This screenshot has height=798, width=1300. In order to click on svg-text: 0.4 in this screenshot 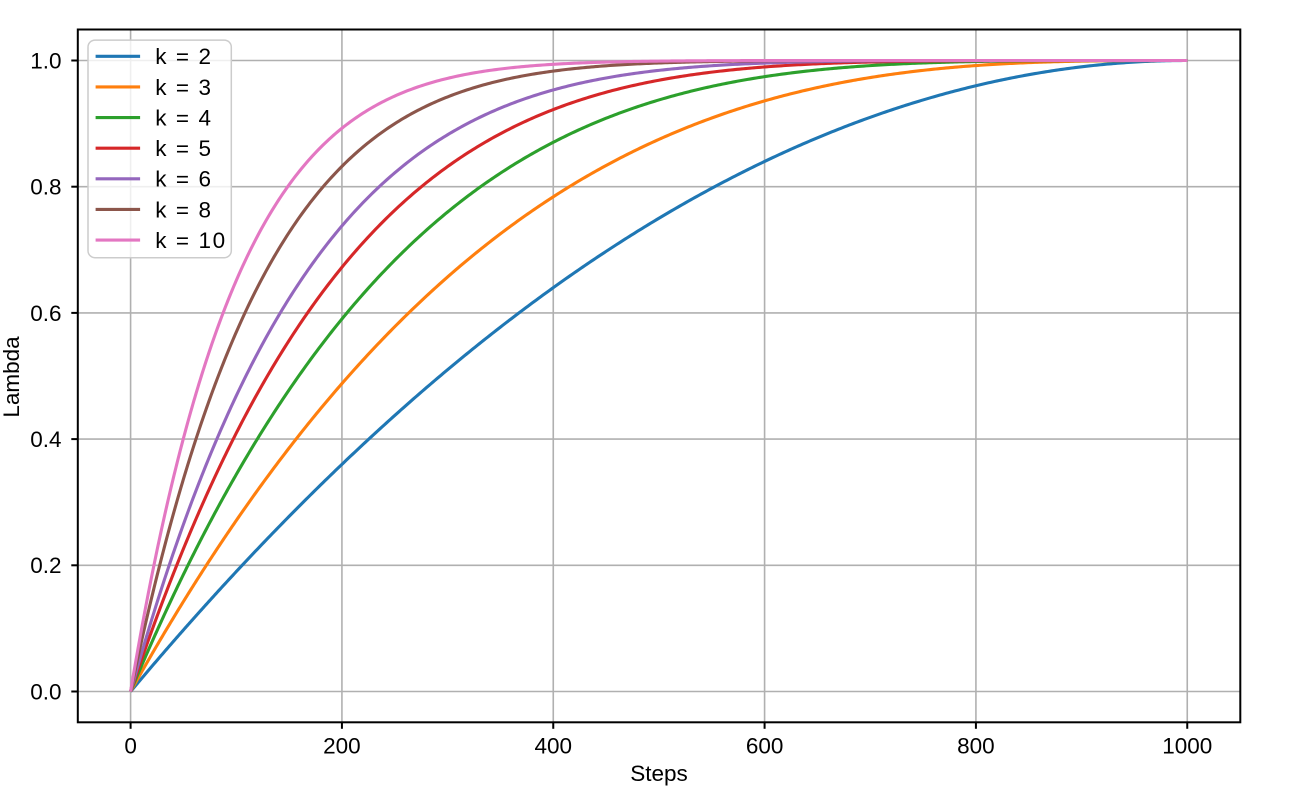, I will do `click(45, 439)`.